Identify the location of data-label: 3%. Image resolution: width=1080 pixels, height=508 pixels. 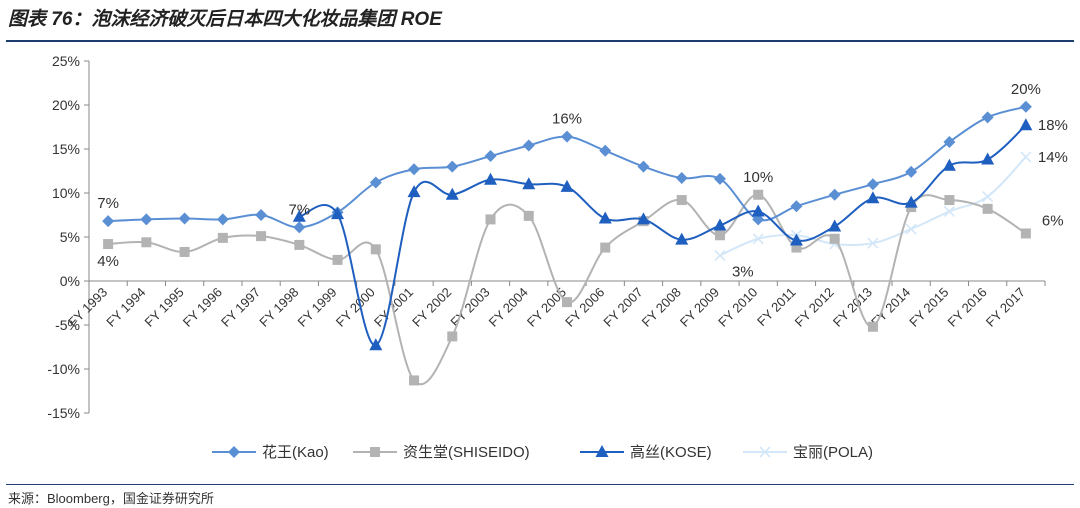
(743, 271).